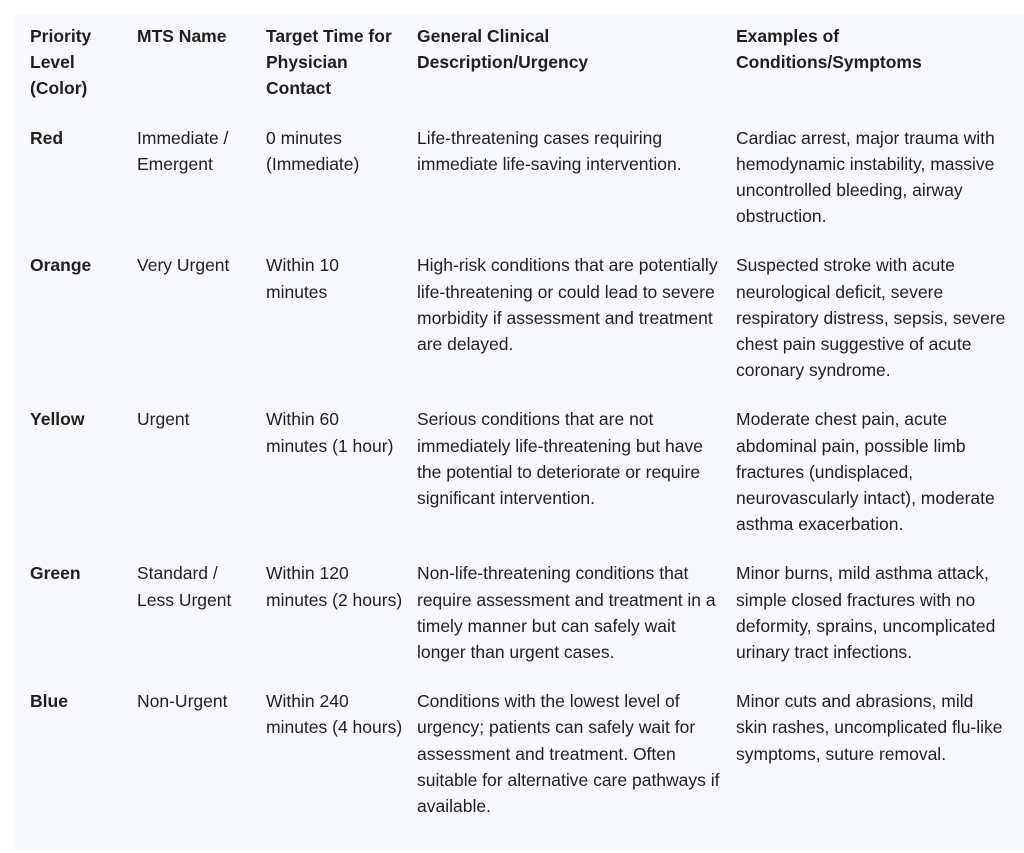 The height and width of the screenshot is (853, 1024). Describe the element at coordinates (61, 62) in the screenshot. I see `header-priority-level: Priority Level (Color)` at that location.